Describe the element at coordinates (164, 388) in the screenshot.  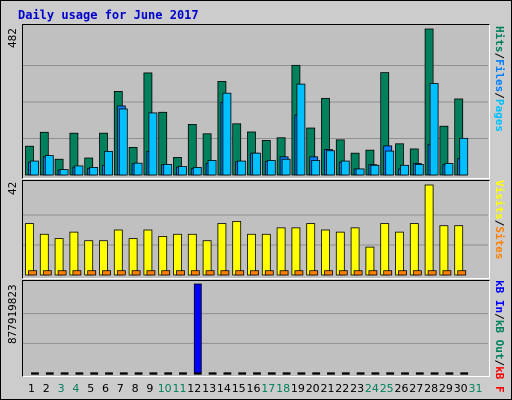
I see `day-label-10: 10` at that location.